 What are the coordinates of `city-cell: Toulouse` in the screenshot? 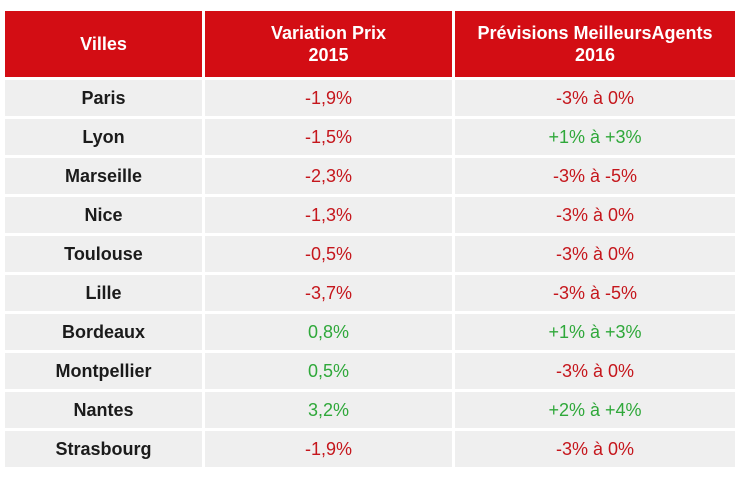 It's located at (103, 254).